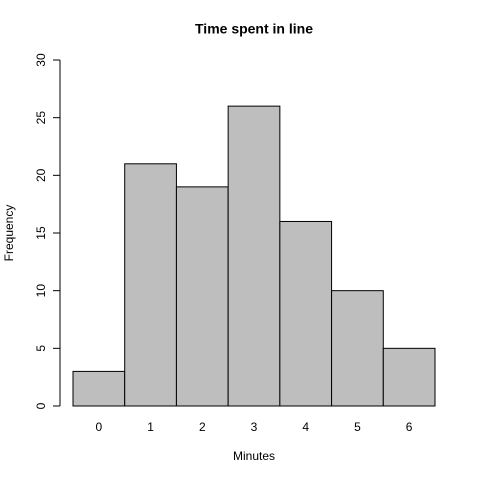 This screenshot has width=480, height=480. Describe the element at coordinates (41, 60) in the screenshot. I see `y-tick-label: 30` at that location.